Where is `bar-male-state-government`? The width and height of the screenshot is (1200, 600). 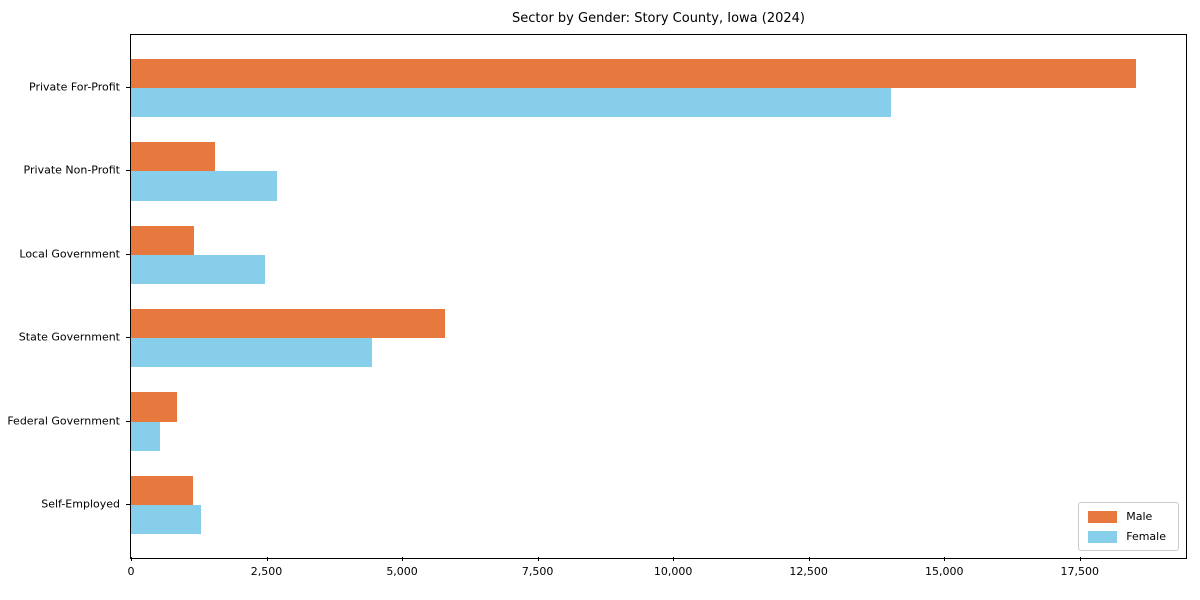 bar-male-state-government is located at coordinates (288, 324).